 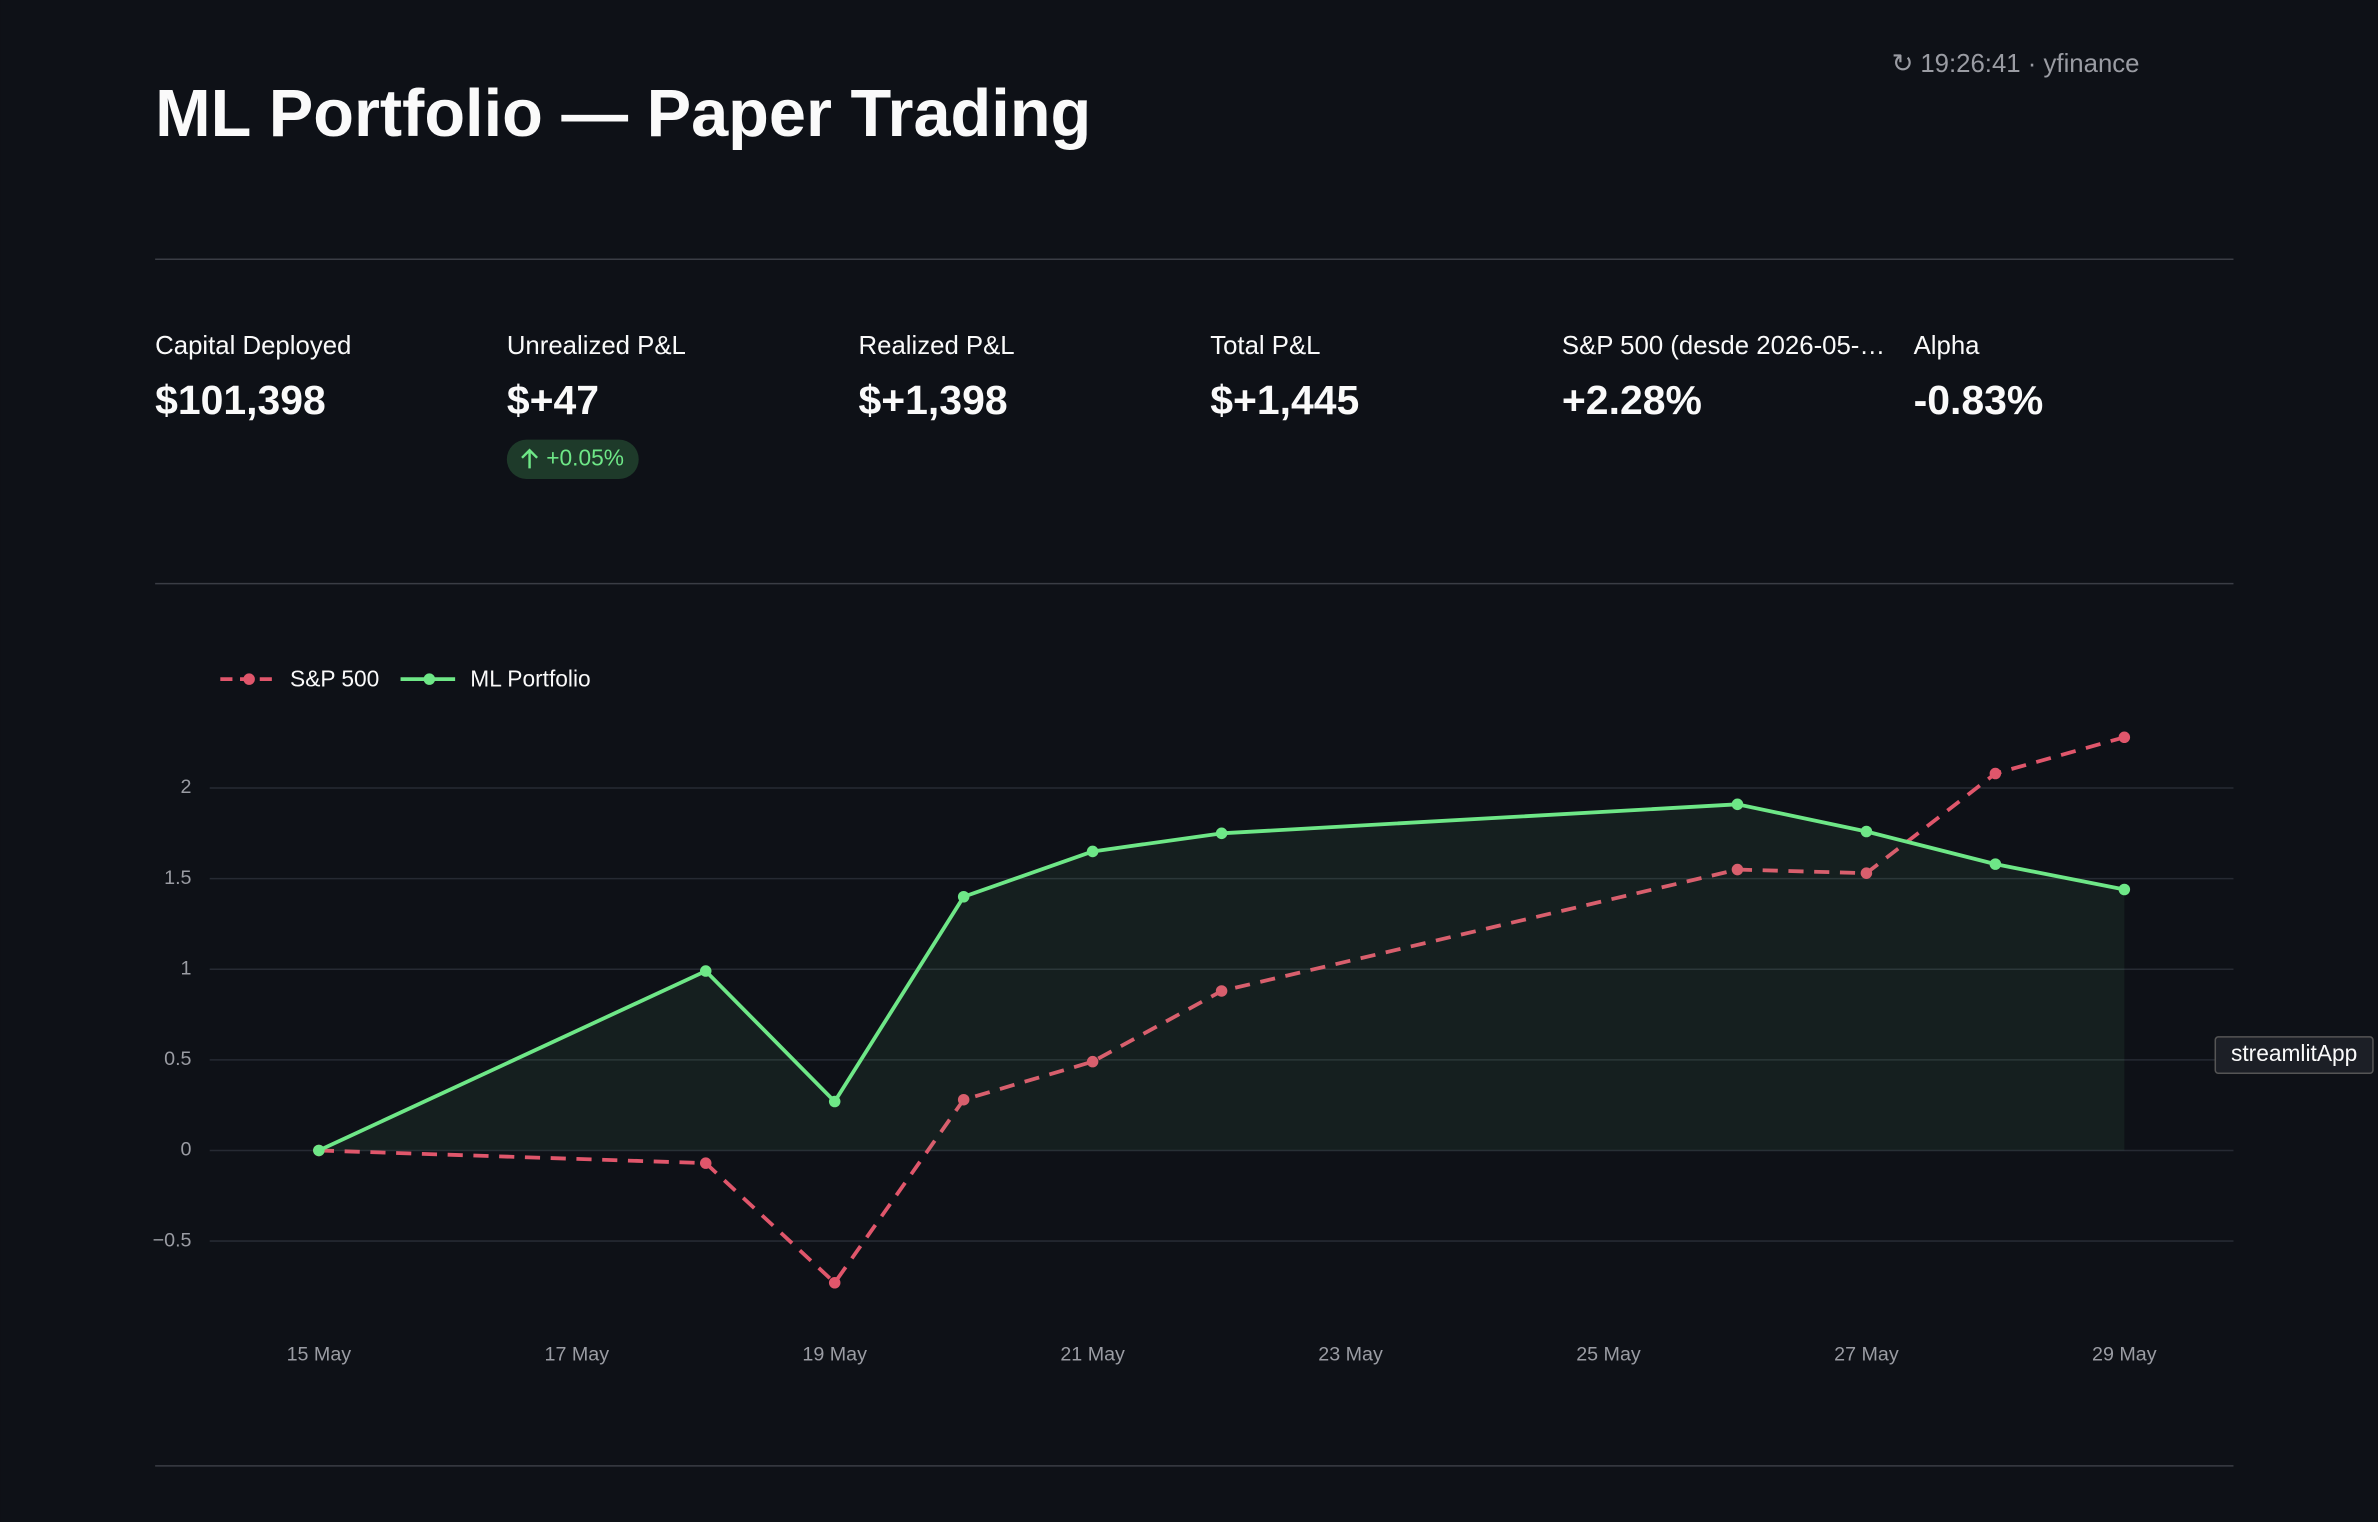 I want to click on metric-value: +2.28%, so click(x=1632, y=400).